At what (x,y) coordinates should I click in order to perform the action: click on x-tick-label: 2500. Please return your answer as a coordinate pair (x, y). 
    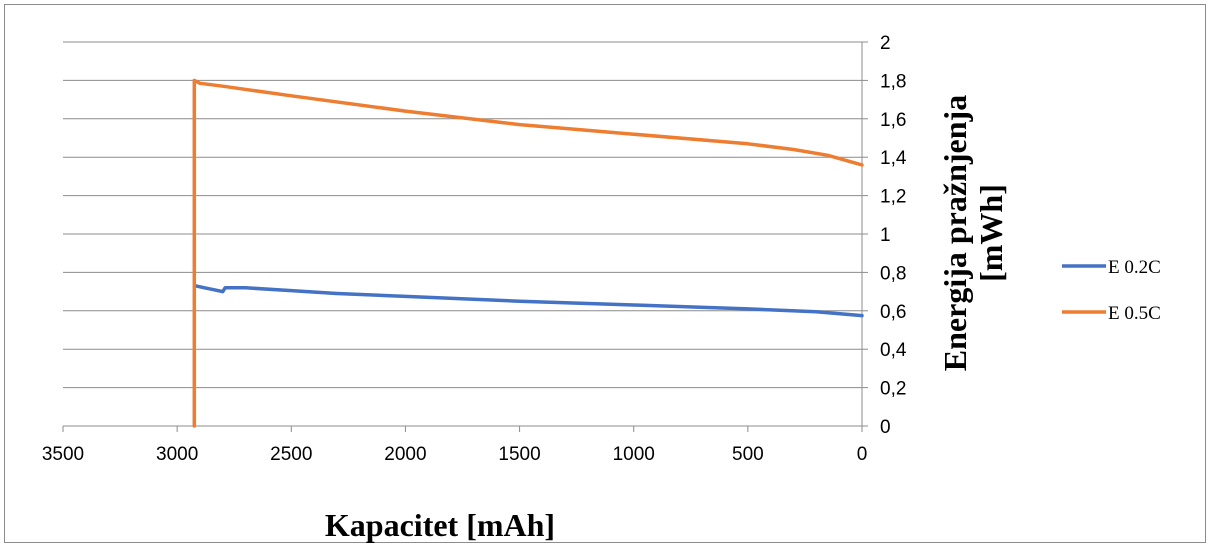
    Looking at the image, I should click on (291, 454).